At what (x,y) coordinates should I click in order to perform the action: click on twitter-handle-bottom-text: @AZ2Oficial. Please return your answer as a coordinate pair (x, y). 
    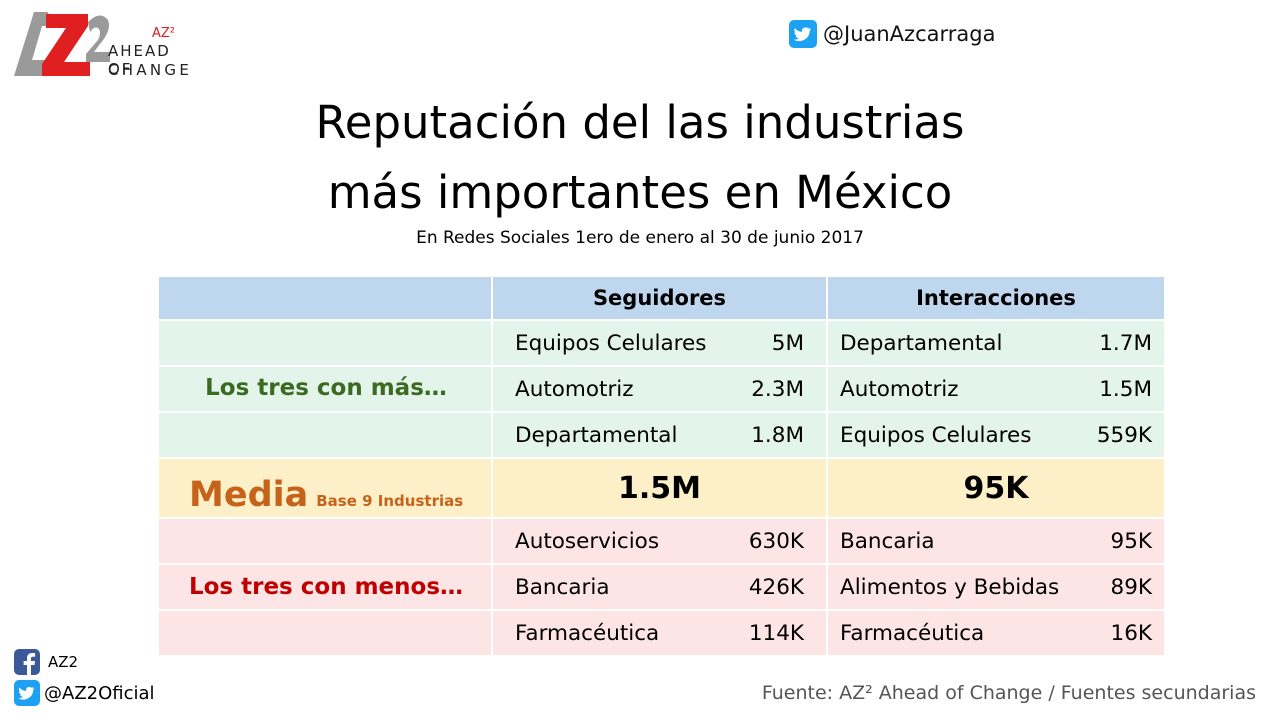
    Looking at the image, I should click on (99, 693).